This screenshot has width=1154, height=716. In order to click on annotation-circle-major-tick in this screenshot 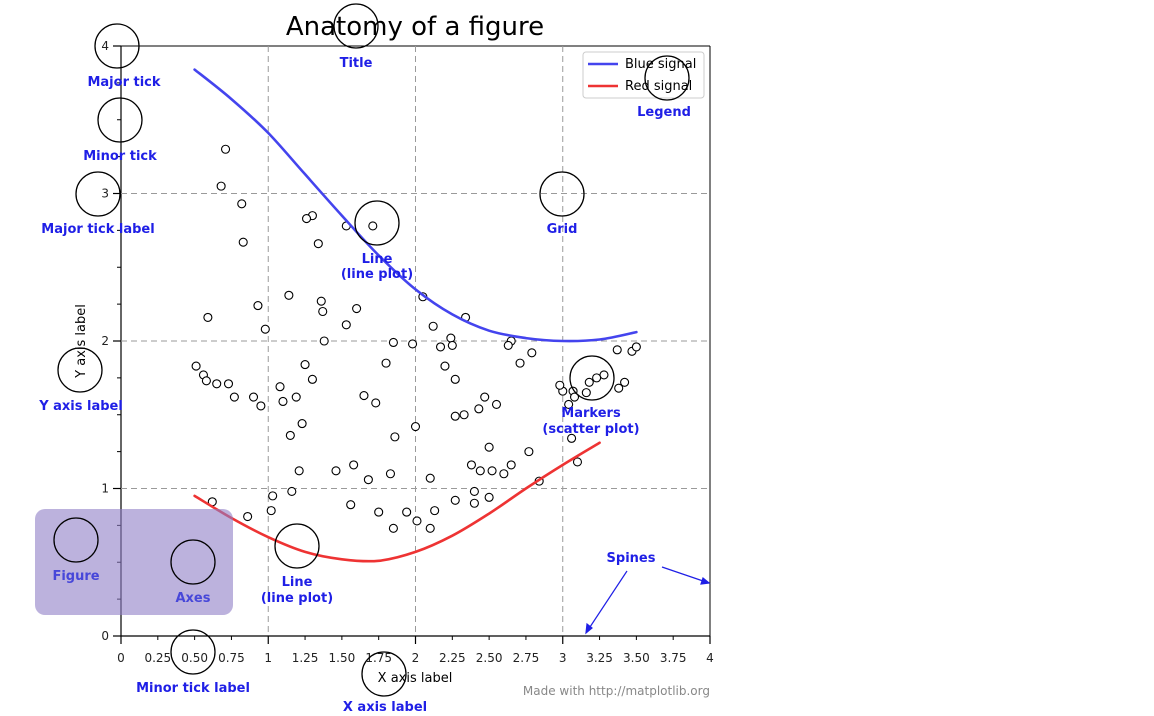, I will do `click(117, 46)`.